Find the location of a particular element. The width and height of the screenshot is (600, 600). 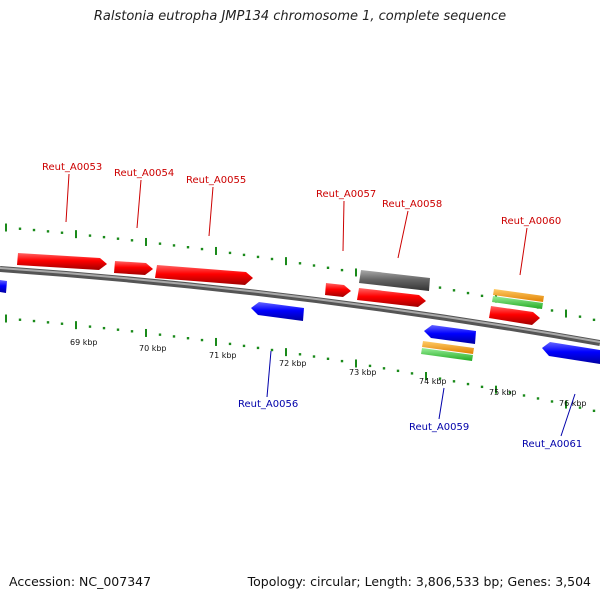

forward-genes is located at coordinates (278, 289).